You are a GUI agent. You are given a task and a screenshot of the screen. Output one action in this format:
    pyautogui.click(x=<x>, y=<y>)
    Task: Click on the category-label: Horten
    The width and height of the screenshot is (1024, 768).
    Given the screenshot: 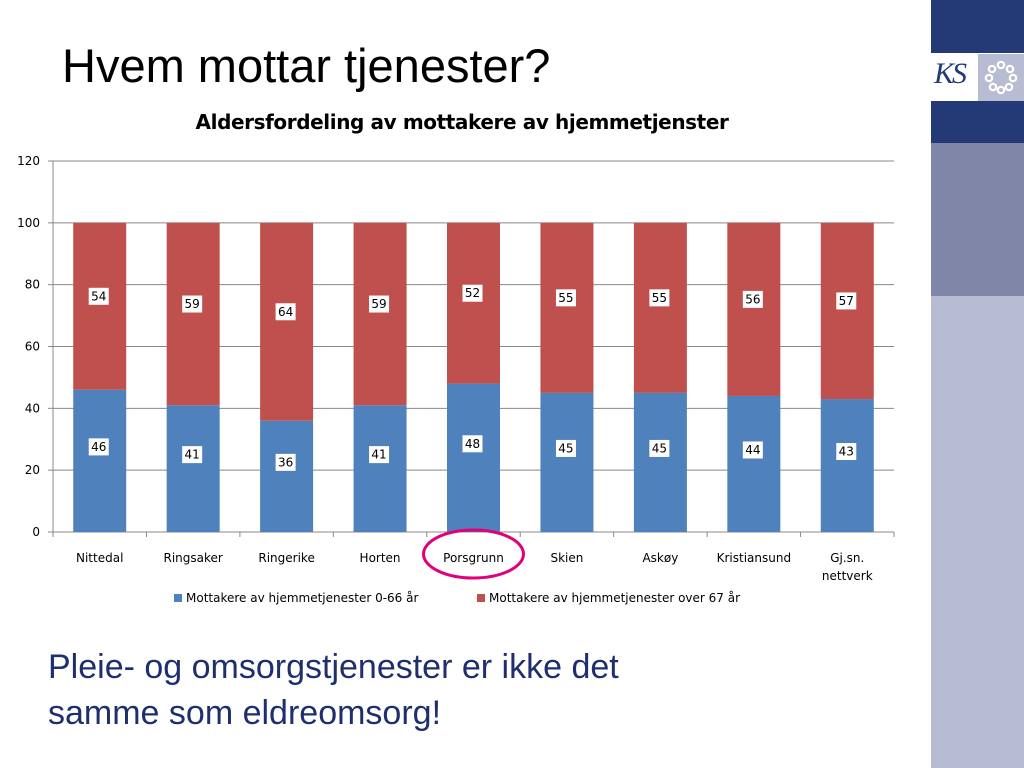 What is the action you would take?
    pyautogui.click(x=380, y=558)
    